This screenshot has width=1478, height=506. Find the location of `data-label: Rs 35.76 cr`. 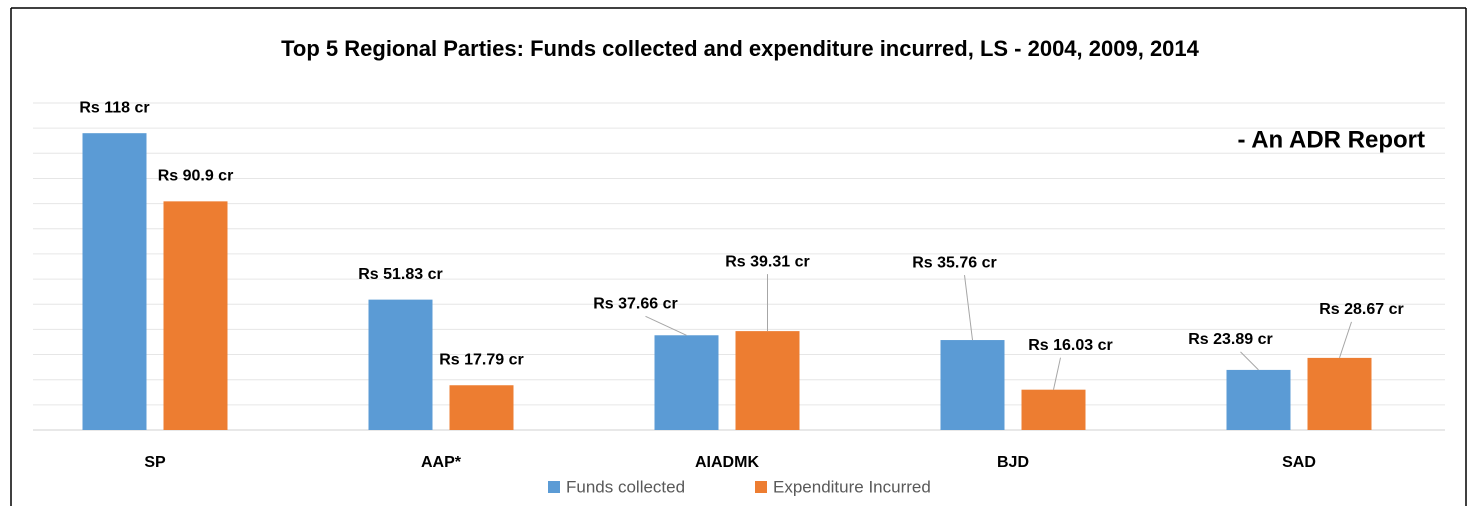

data-label: Rs 35.76 cr is located at coordinates (954, 262).